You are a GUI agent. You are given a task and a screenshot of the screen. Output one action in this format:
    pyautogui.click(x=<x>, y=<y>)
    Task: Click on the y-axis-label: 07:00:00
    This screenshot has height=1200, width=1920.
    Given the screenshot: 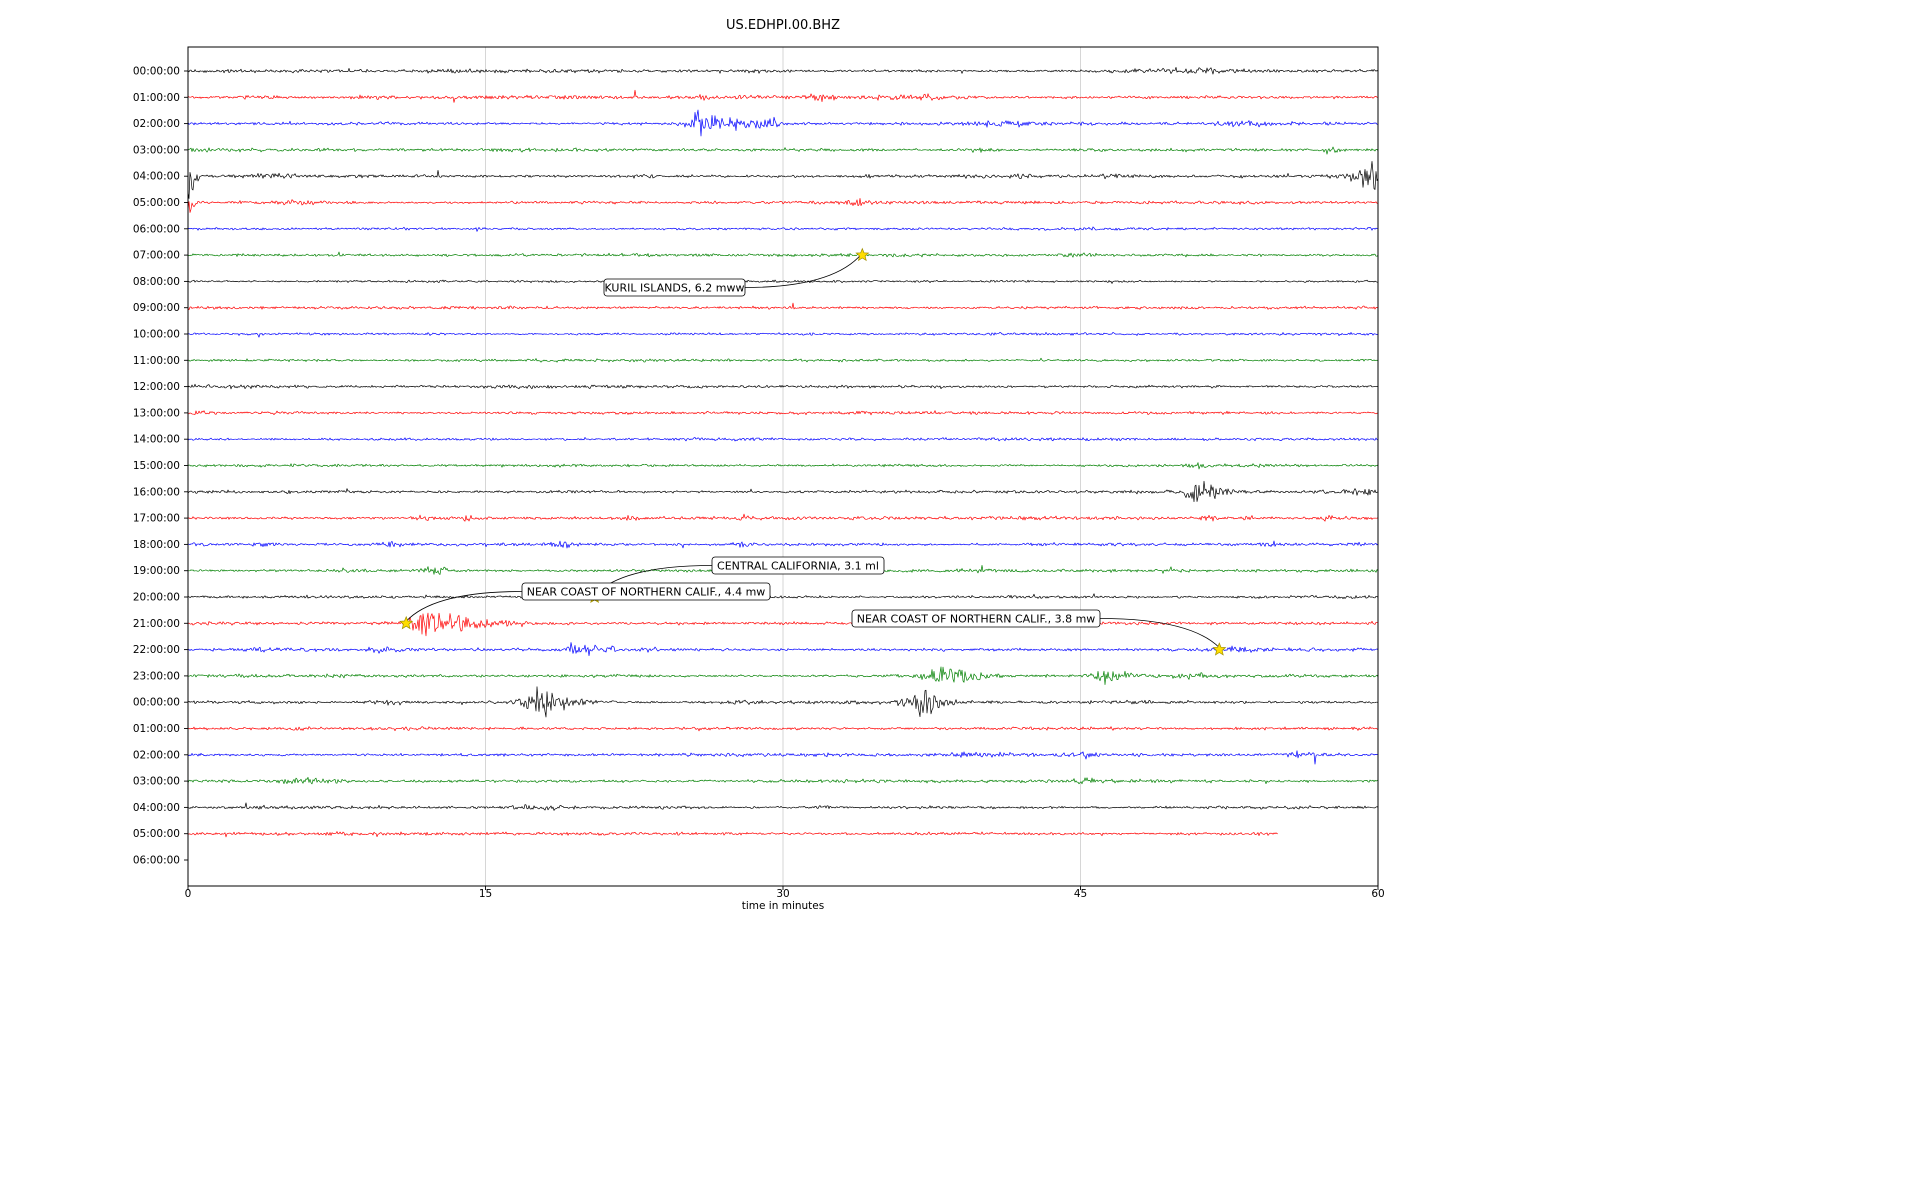 What is the action you would take?
    pyautogui.click(x=156, y=256)
    